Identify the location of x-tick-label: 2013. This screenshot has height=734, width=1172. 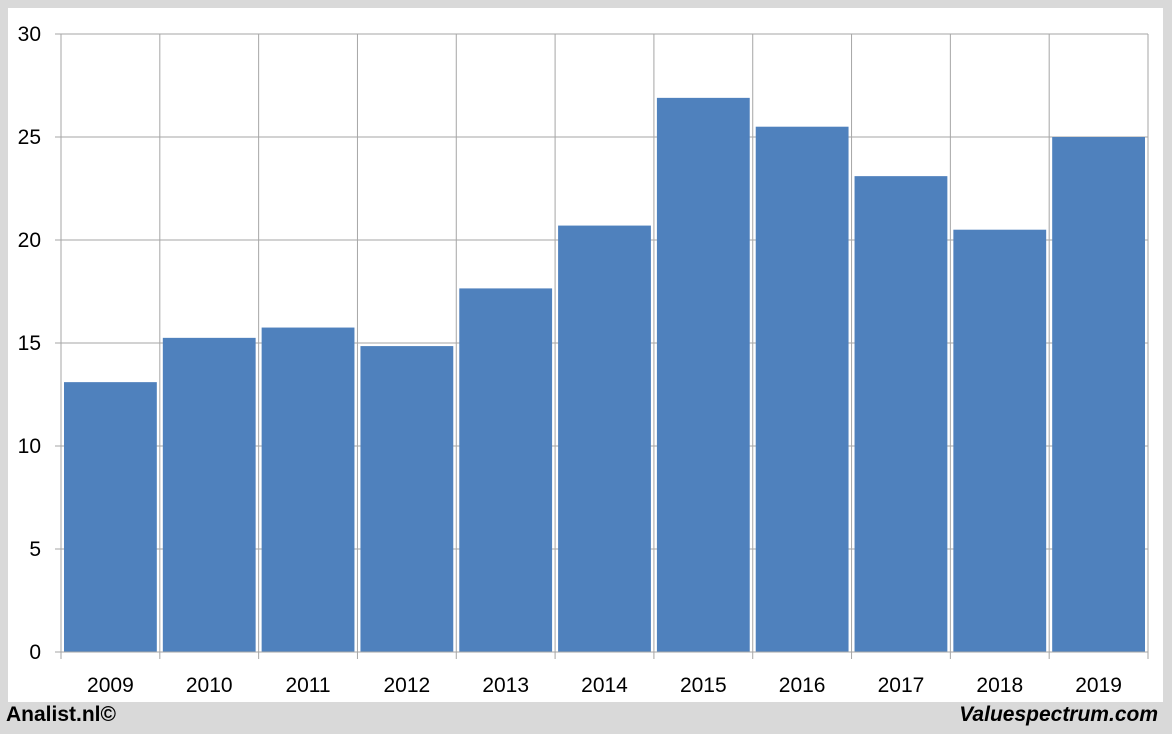
(505, 685).